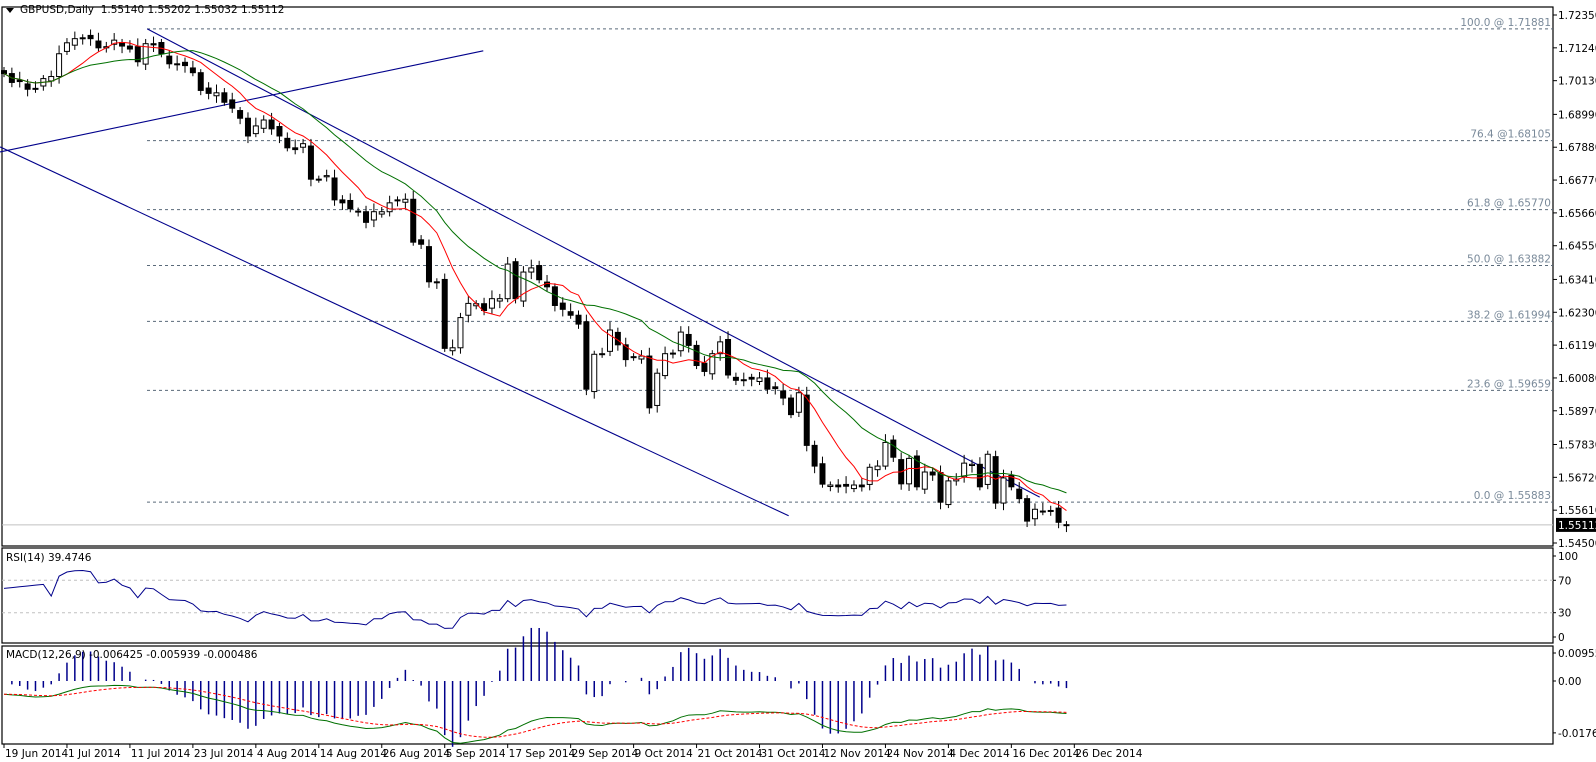 This screenshot has height=762, width=1596. Describe the element at coordinates (777, 695) in the screenshot. I see `macd-pane` at that location.